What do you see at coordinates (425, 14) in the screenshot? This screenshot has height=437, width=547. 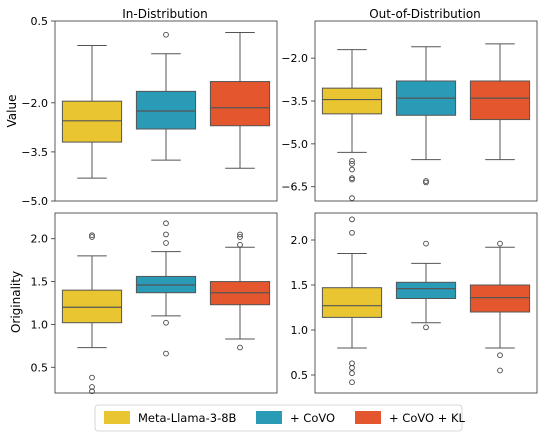 I see `panel-title: Out-of-Distribution` at bounding box center [425, 14].